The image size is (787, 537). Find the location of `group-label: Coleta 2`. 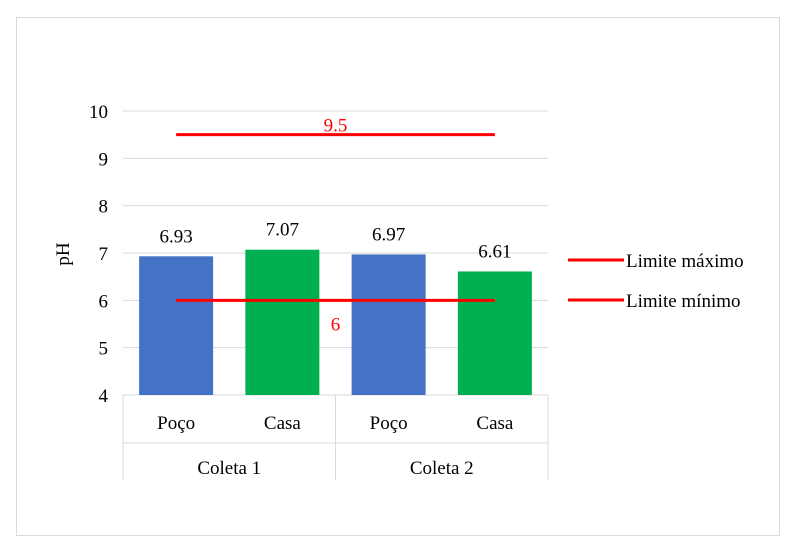

group-label: Coleta 2 is located at coordinates (442, 468).